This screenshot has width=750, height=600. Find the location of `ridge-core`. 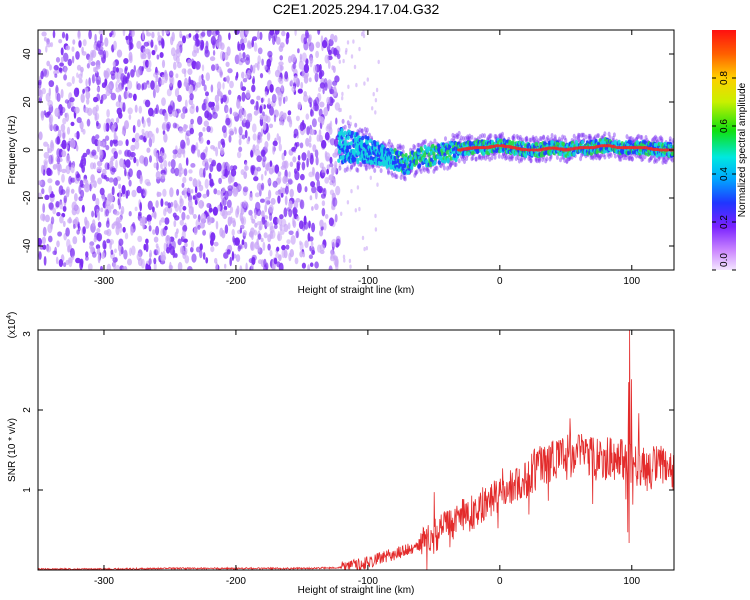

ridge-core is located at coordinates (528, 150).